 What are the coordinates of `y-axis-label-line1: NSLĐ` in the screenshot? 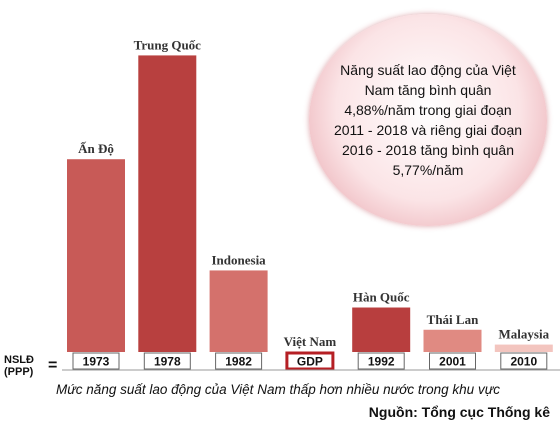 It's located at (19, 360).